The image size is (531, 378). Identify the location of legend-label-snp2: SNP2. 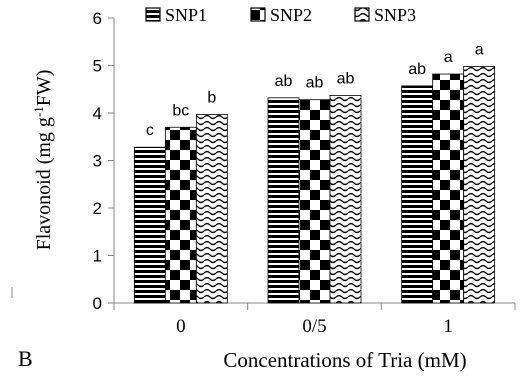
(291, 15).